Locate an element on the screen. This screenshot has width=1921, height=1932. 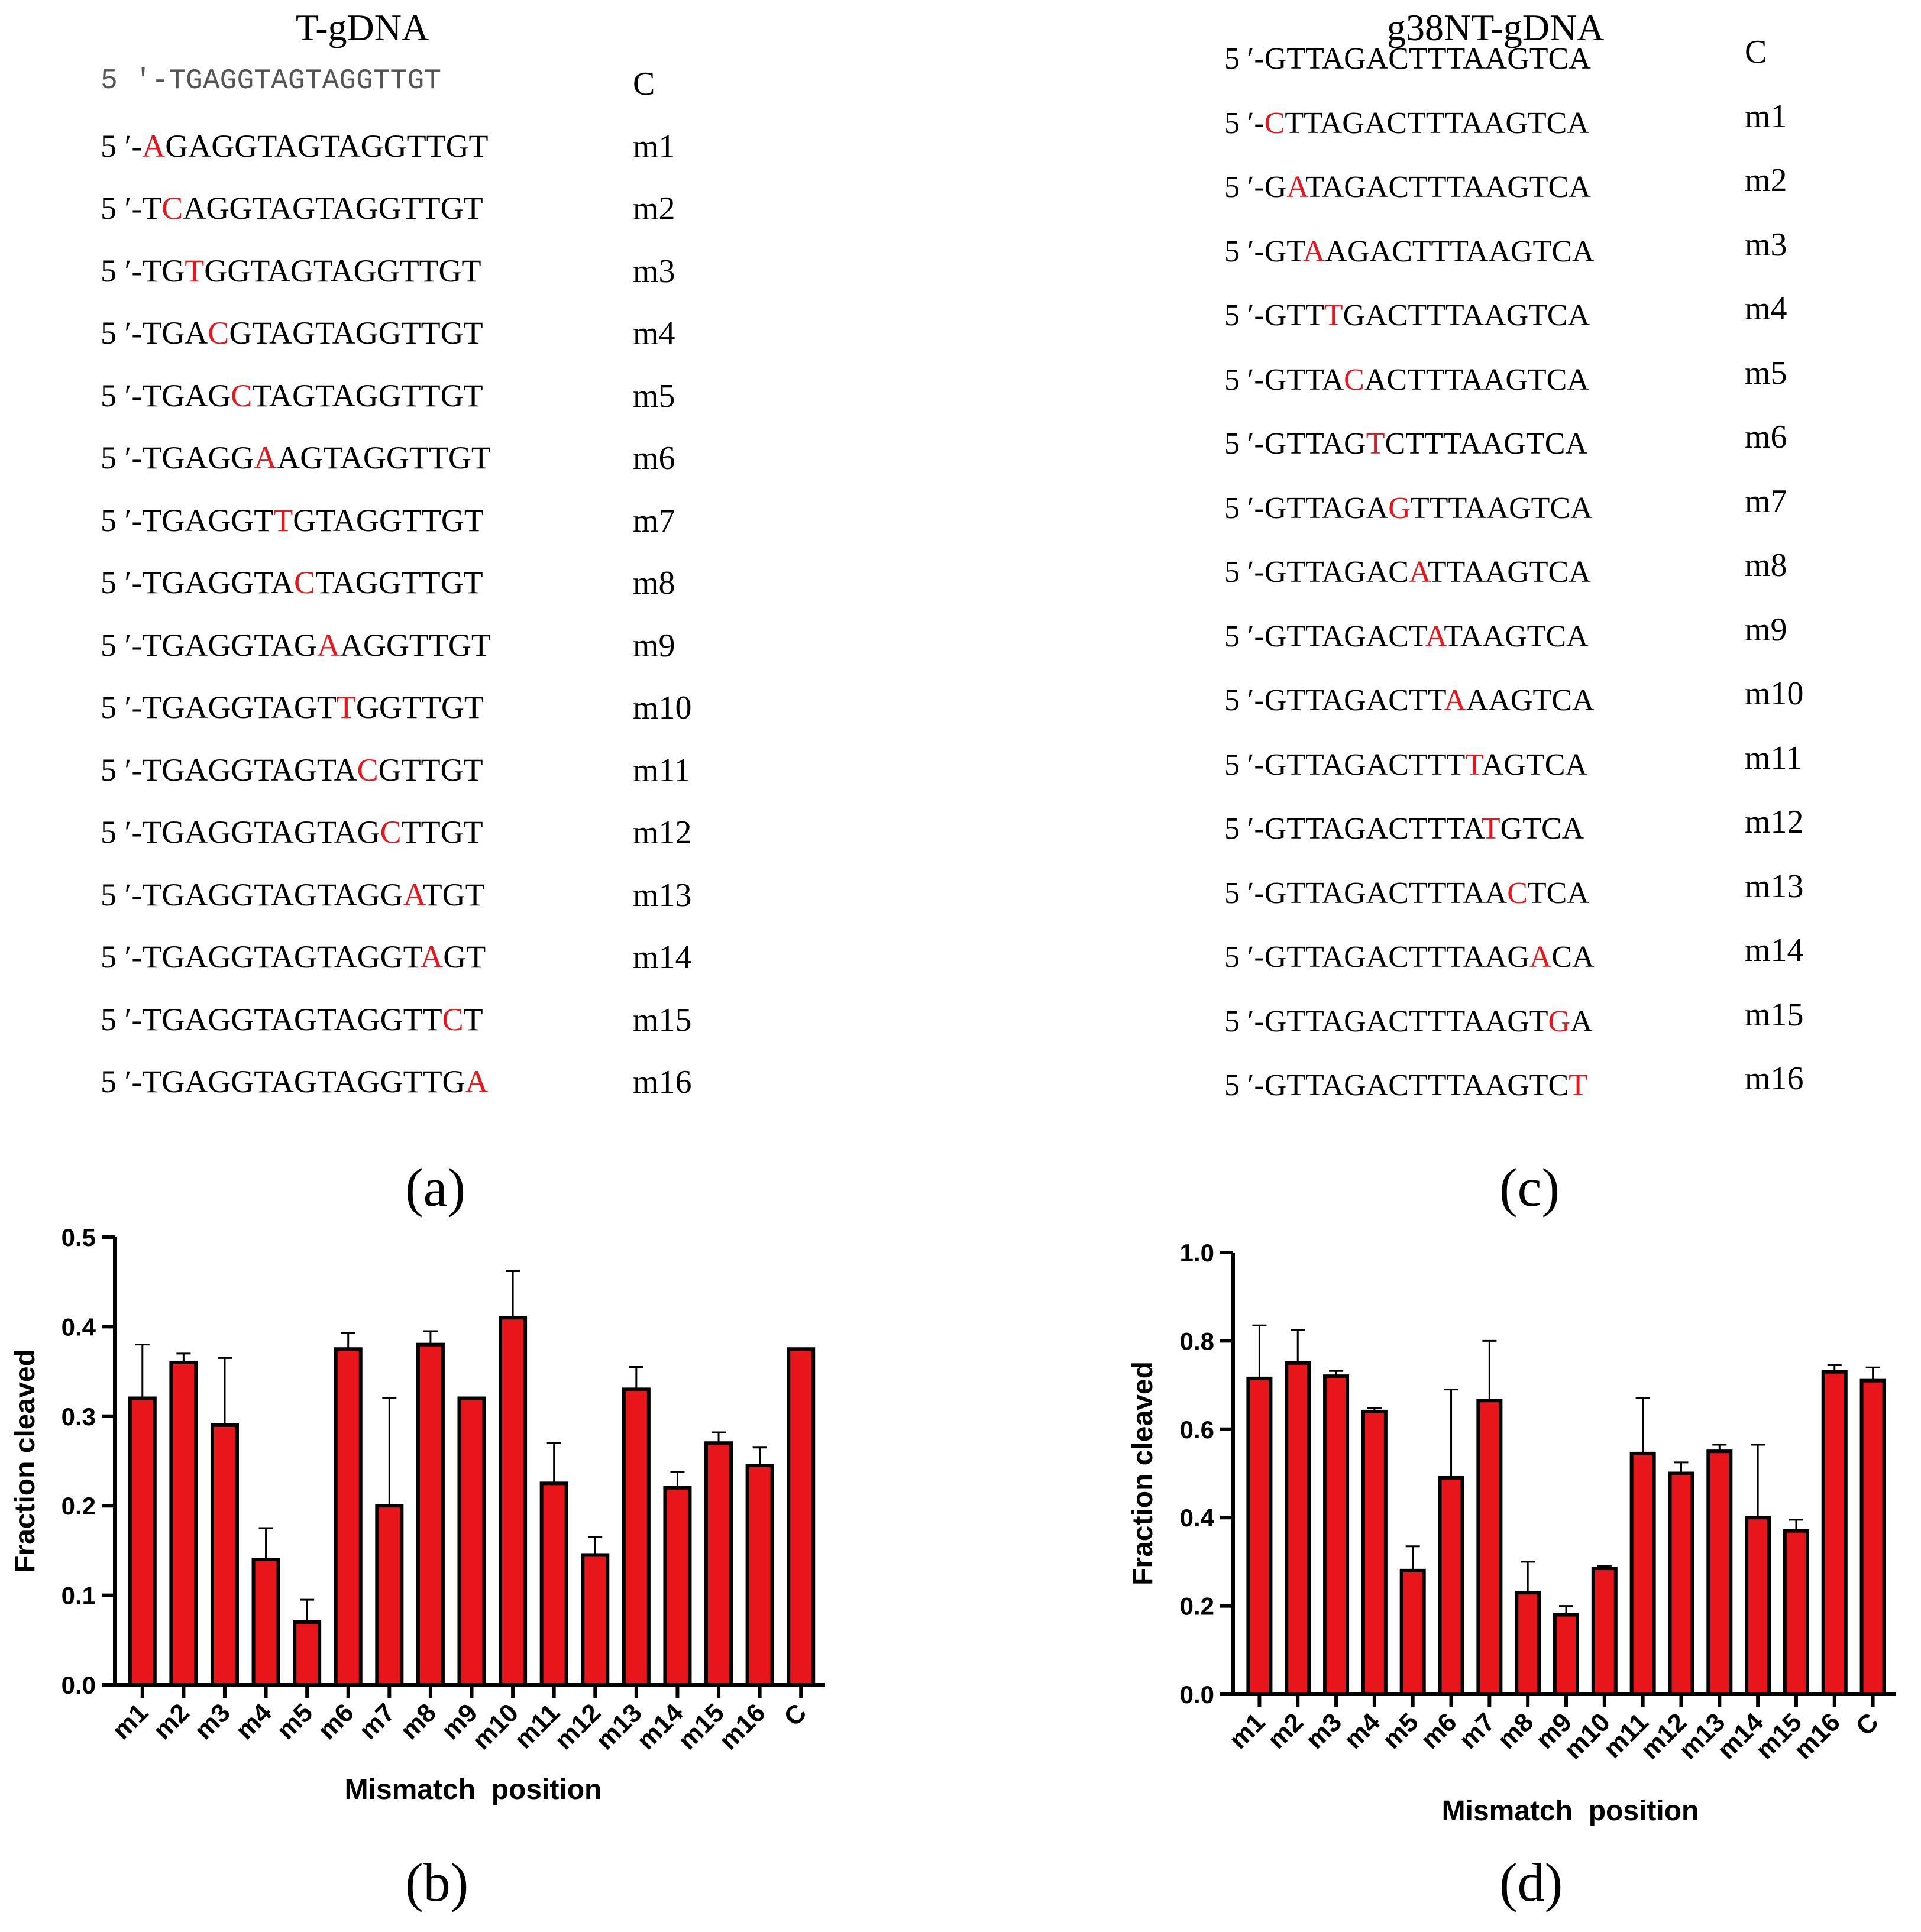
sequence-row: 5 ′-TGTGGTAGTAGGTTGT is located at coordinates (291, 271).